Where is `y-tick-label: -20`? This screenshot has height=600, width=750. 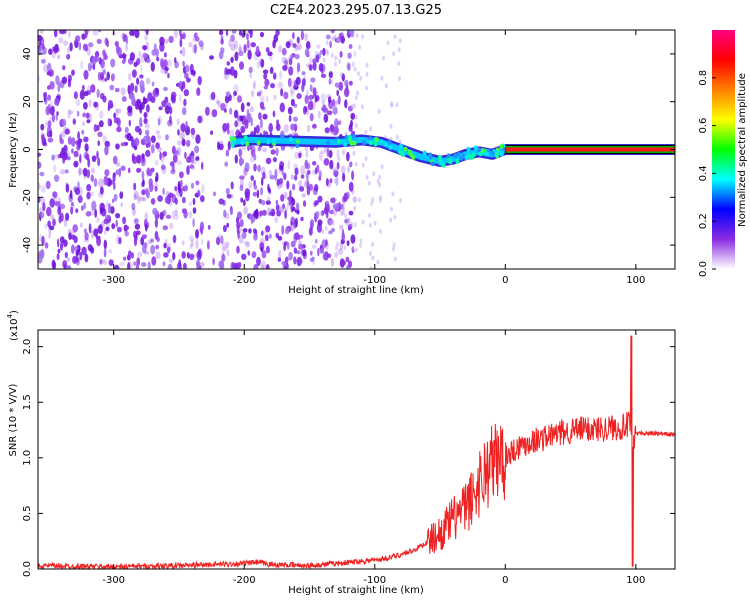
y-tick-label: -20 is located at coordinates (27, 197).